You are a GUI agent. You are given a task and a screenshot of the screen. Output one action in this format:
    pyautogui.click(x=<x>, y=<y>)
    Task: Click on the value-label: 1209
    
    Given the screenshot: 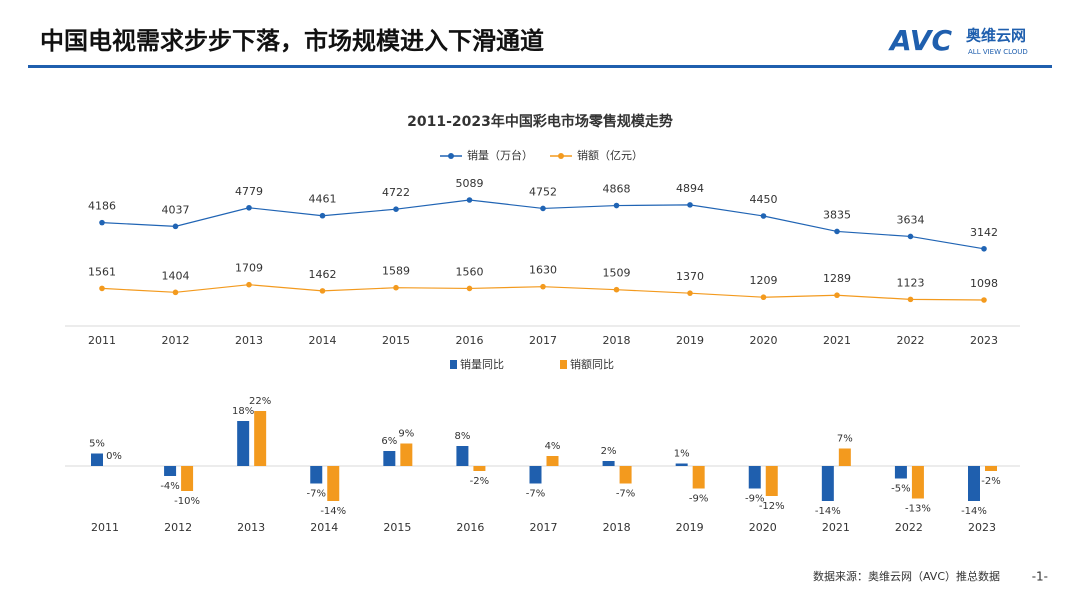 What is the action you would take?
    pyautogui.click(x=764, y=280)
    